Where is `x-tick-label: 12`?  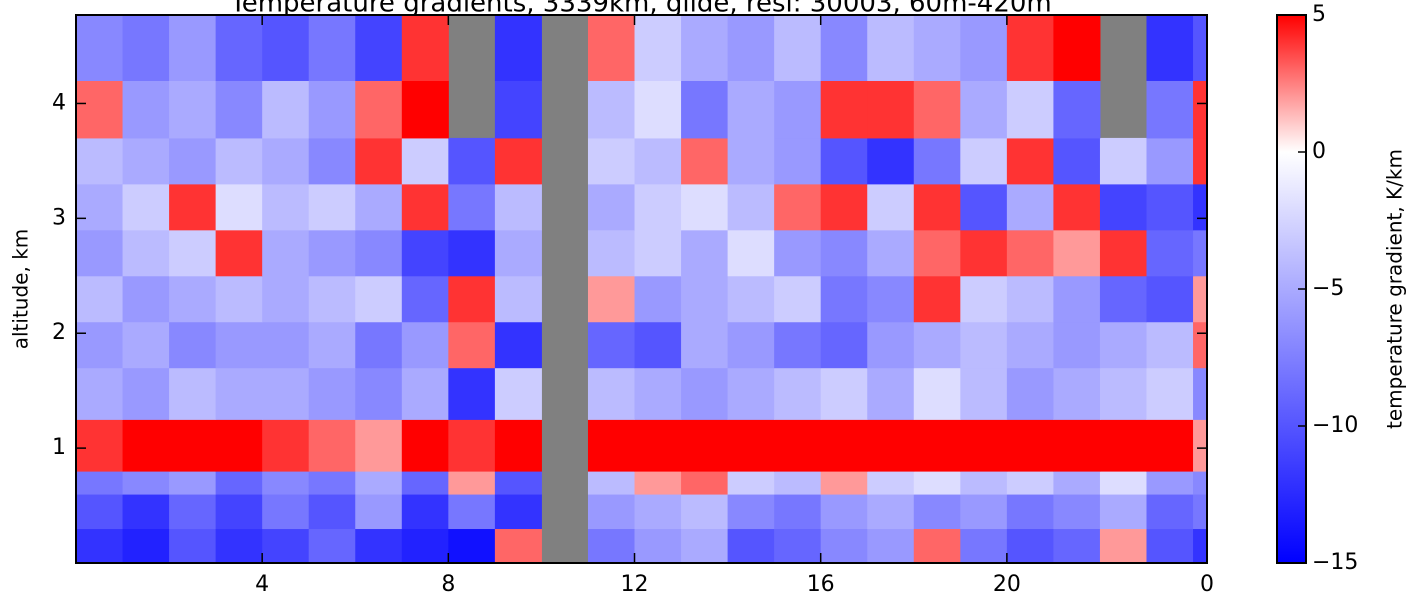 x-tick-label: 12 is located at coordinates (635, 584).